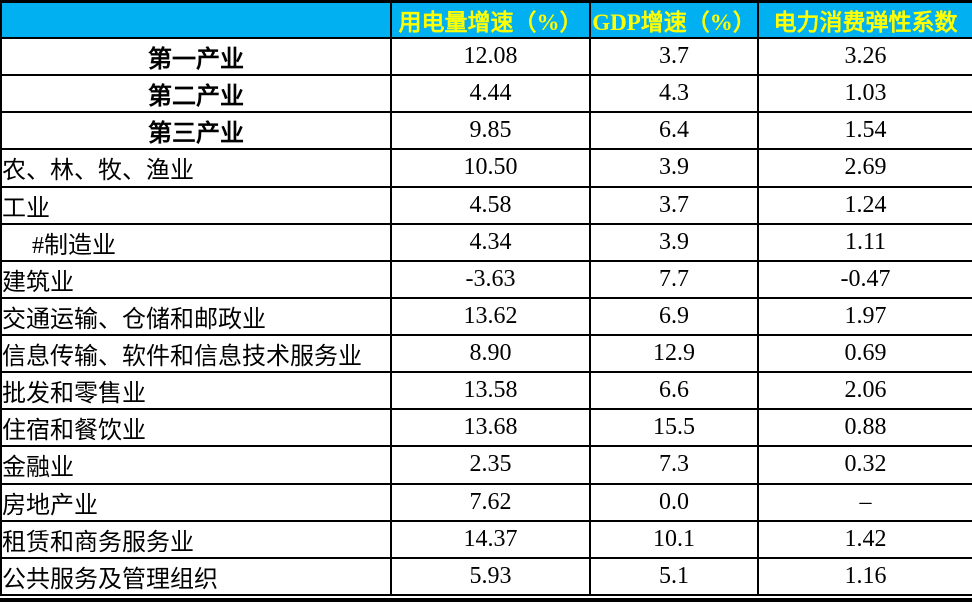  Describe the element at coordinates (864, 391) in the screenshot. I see `elasticity-value: 2.06` at that location.